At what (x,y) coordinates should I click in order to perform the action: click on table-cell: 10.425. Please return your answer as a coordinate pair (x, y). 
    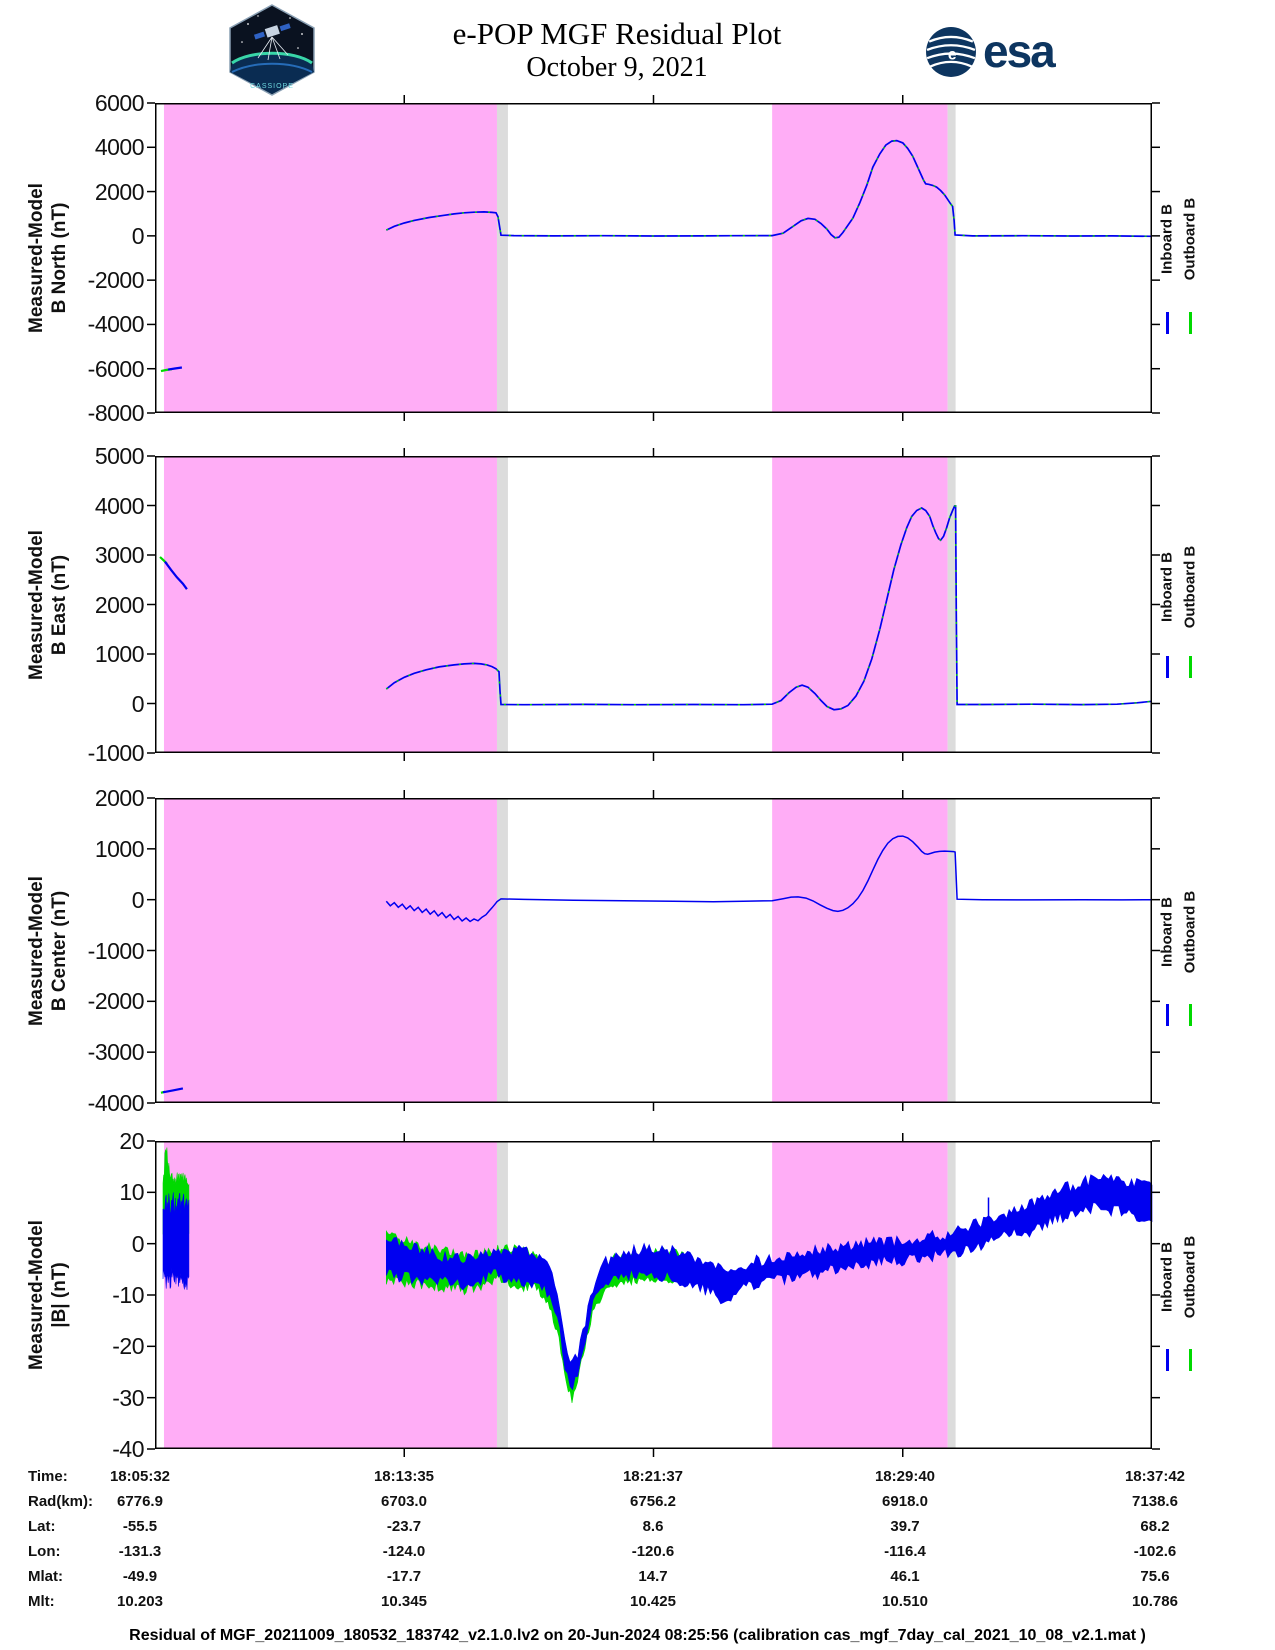
    Looking at the image, I should click on (653, 1601).